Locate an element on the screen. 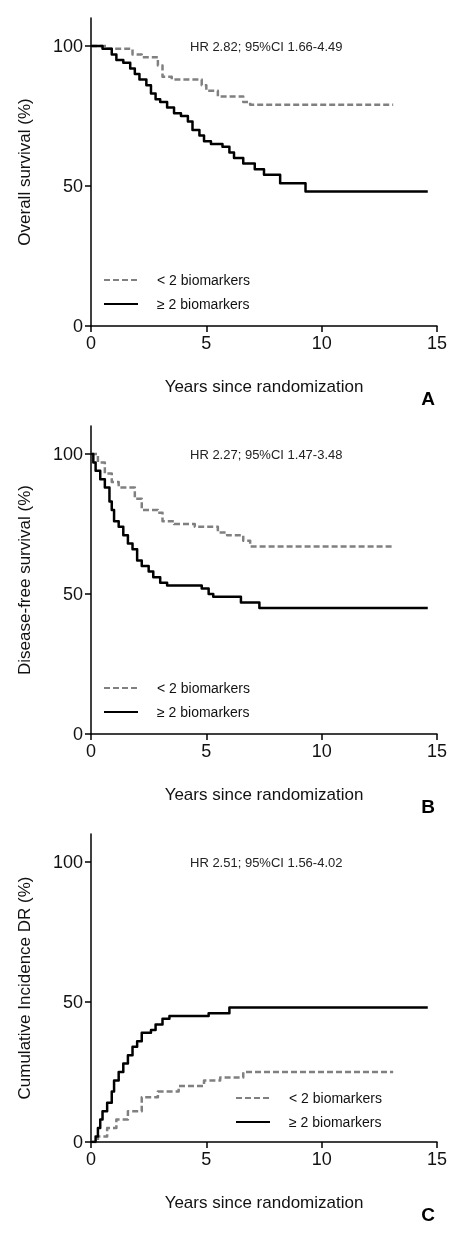 Image resolution: width=459 pixels, height=1240 pixels. annotation: HR 2.51; 95%CI 1.56-4.02 is located at coordinates (266, 862).